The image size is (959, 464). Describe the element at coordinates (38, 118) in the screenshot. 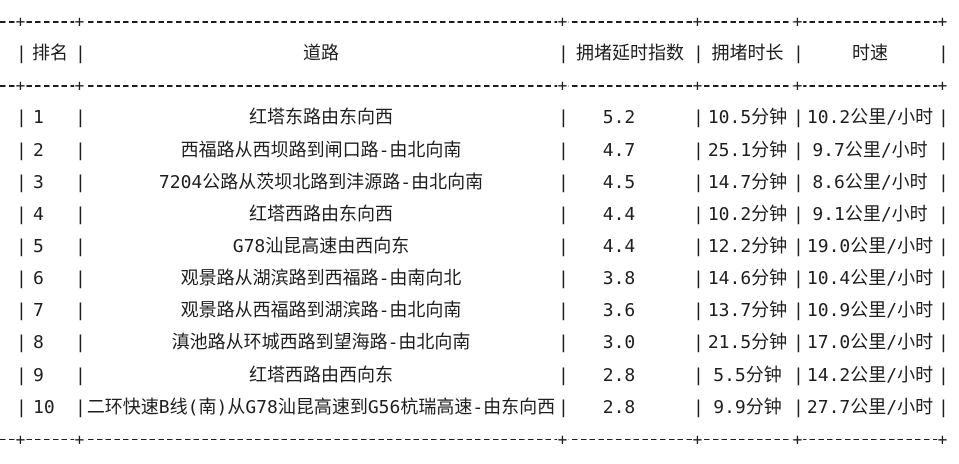

I see `cell-rank: 1` at that location.